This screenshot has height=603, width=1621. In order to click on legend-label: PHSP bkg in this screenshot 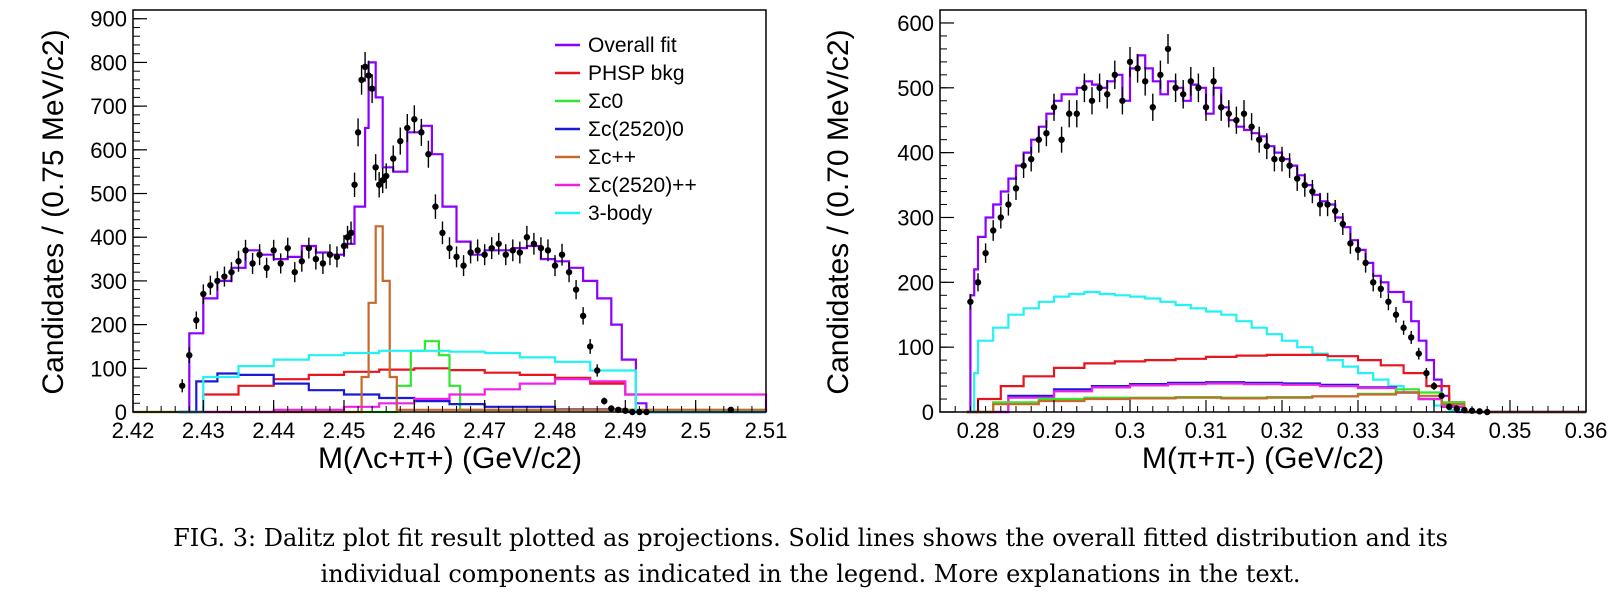, I will do `click(636, 73)`.